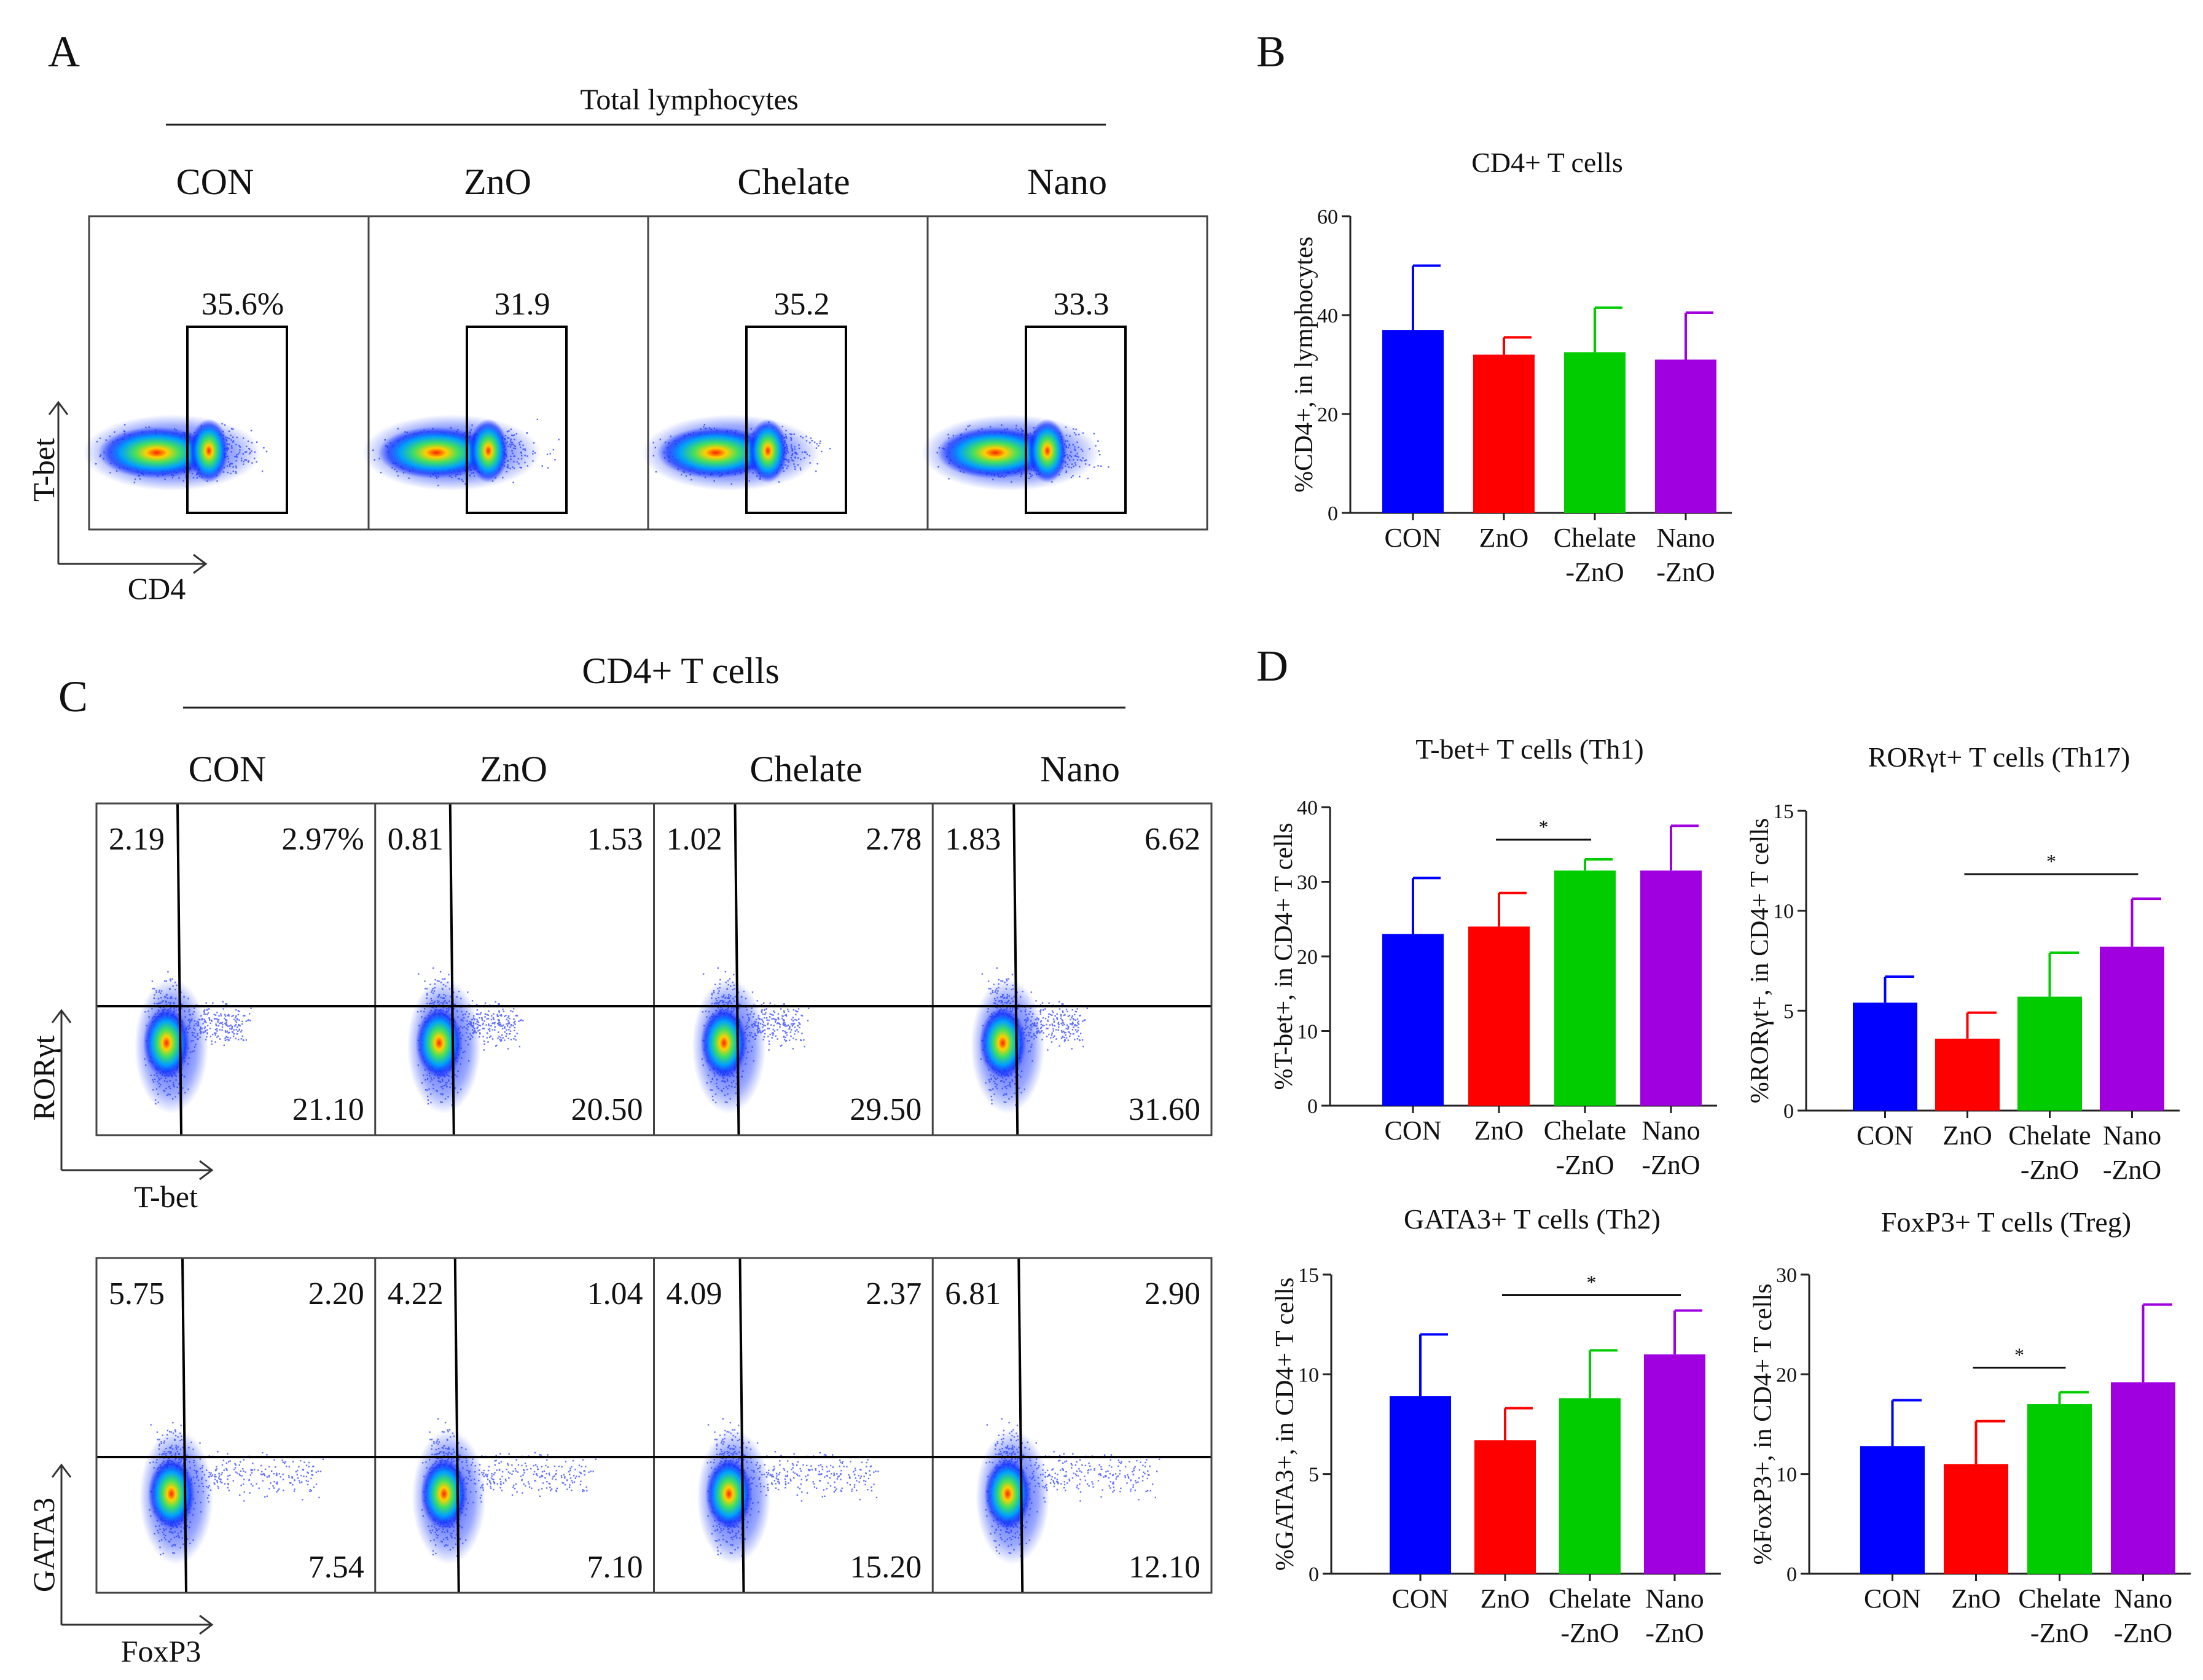  I want to click on panel-c-row2-y-arrow-head, so click(61, 1470).